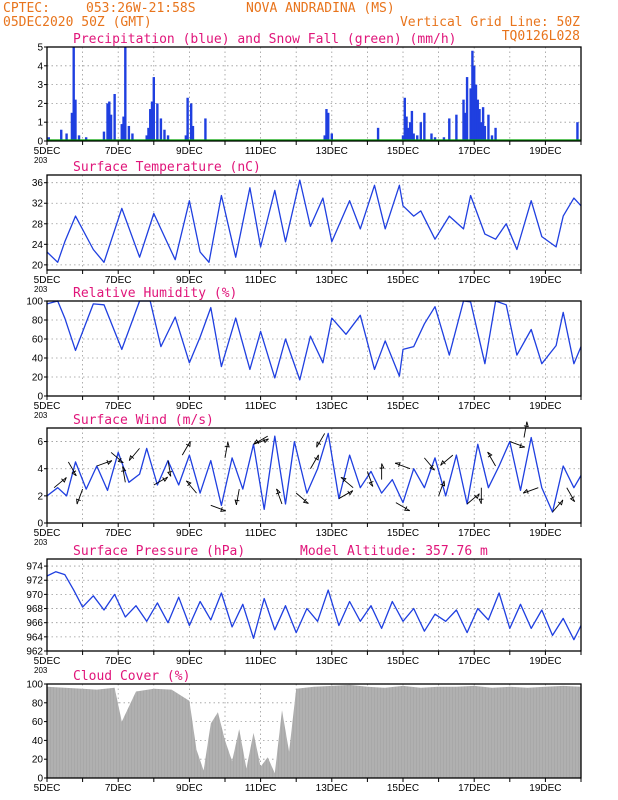 The width and height of the screenshot is (618, 800). I want to click on y-tick-label: 1, so click(40, 123).